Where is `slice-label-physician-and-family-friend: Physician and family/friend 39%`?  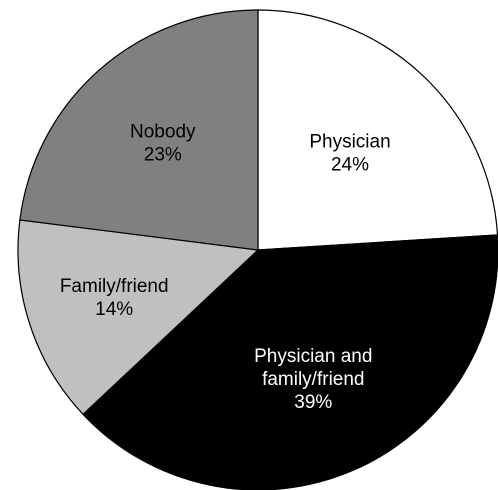
slice-label-physician-and-family-friend: Physician and family/friend 39% is located at coordinates (313, 379).